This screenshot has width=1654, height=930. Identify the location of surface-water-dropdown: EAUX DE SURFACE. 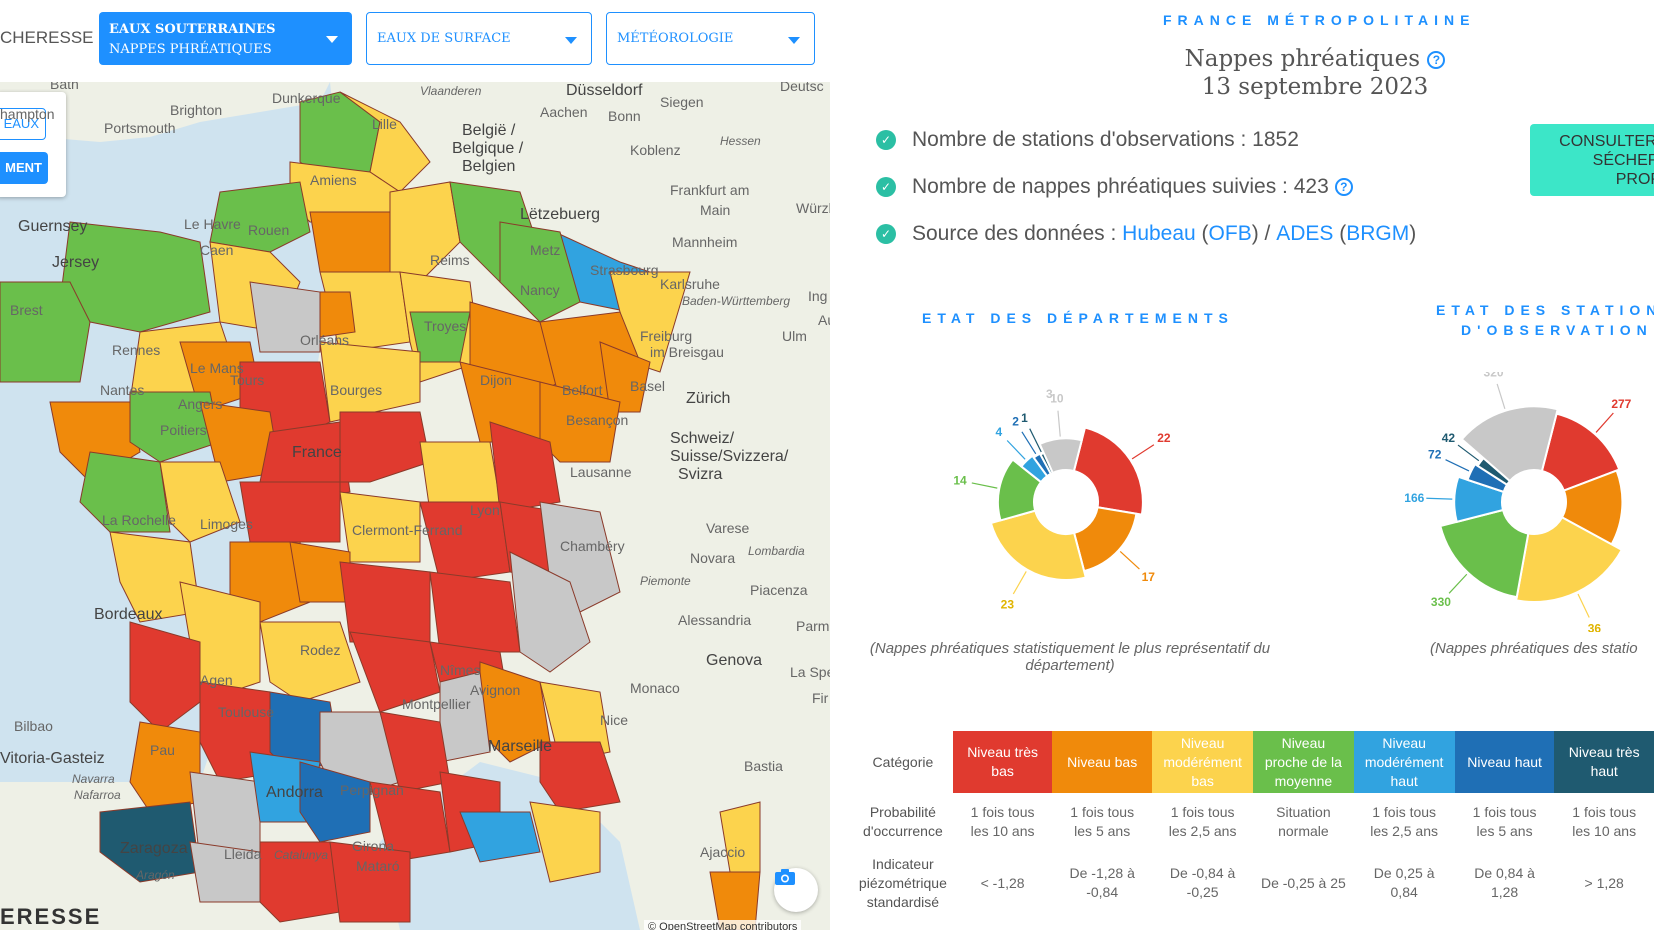
(479, 38).